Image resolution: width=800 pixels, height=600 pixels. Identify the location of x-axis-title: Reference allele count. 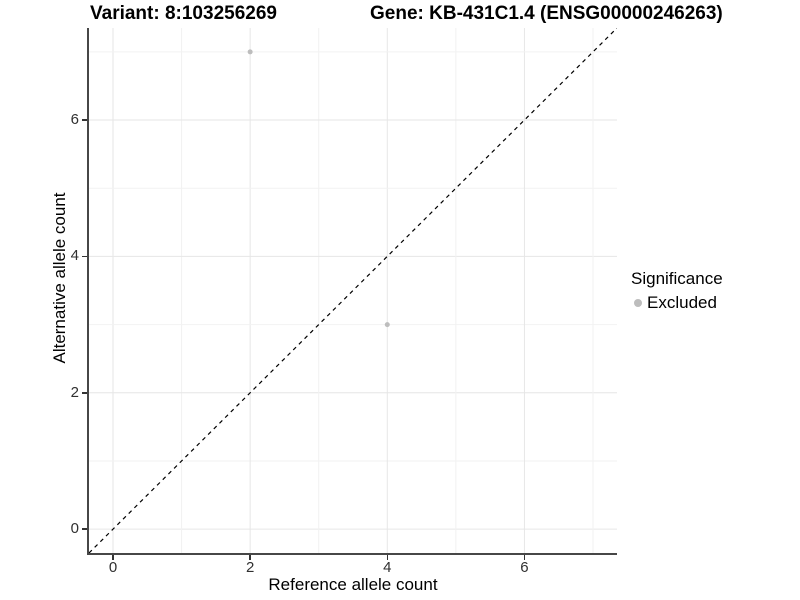
(353, 584).